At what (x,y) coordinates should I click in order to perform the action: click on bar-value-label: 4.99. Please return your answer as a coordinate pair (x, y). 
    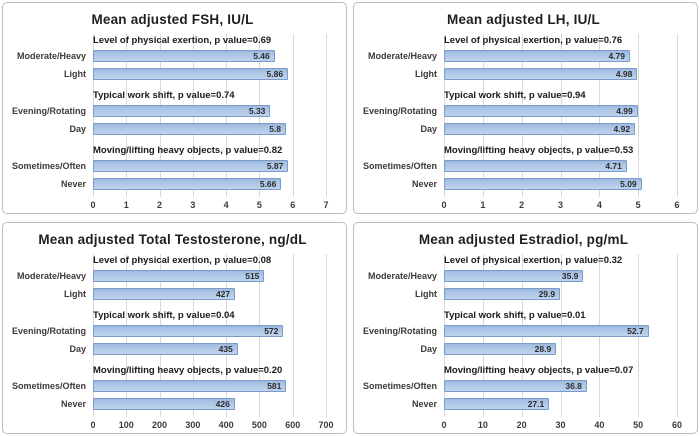
    Looking at the image, I should click on (624, 111).